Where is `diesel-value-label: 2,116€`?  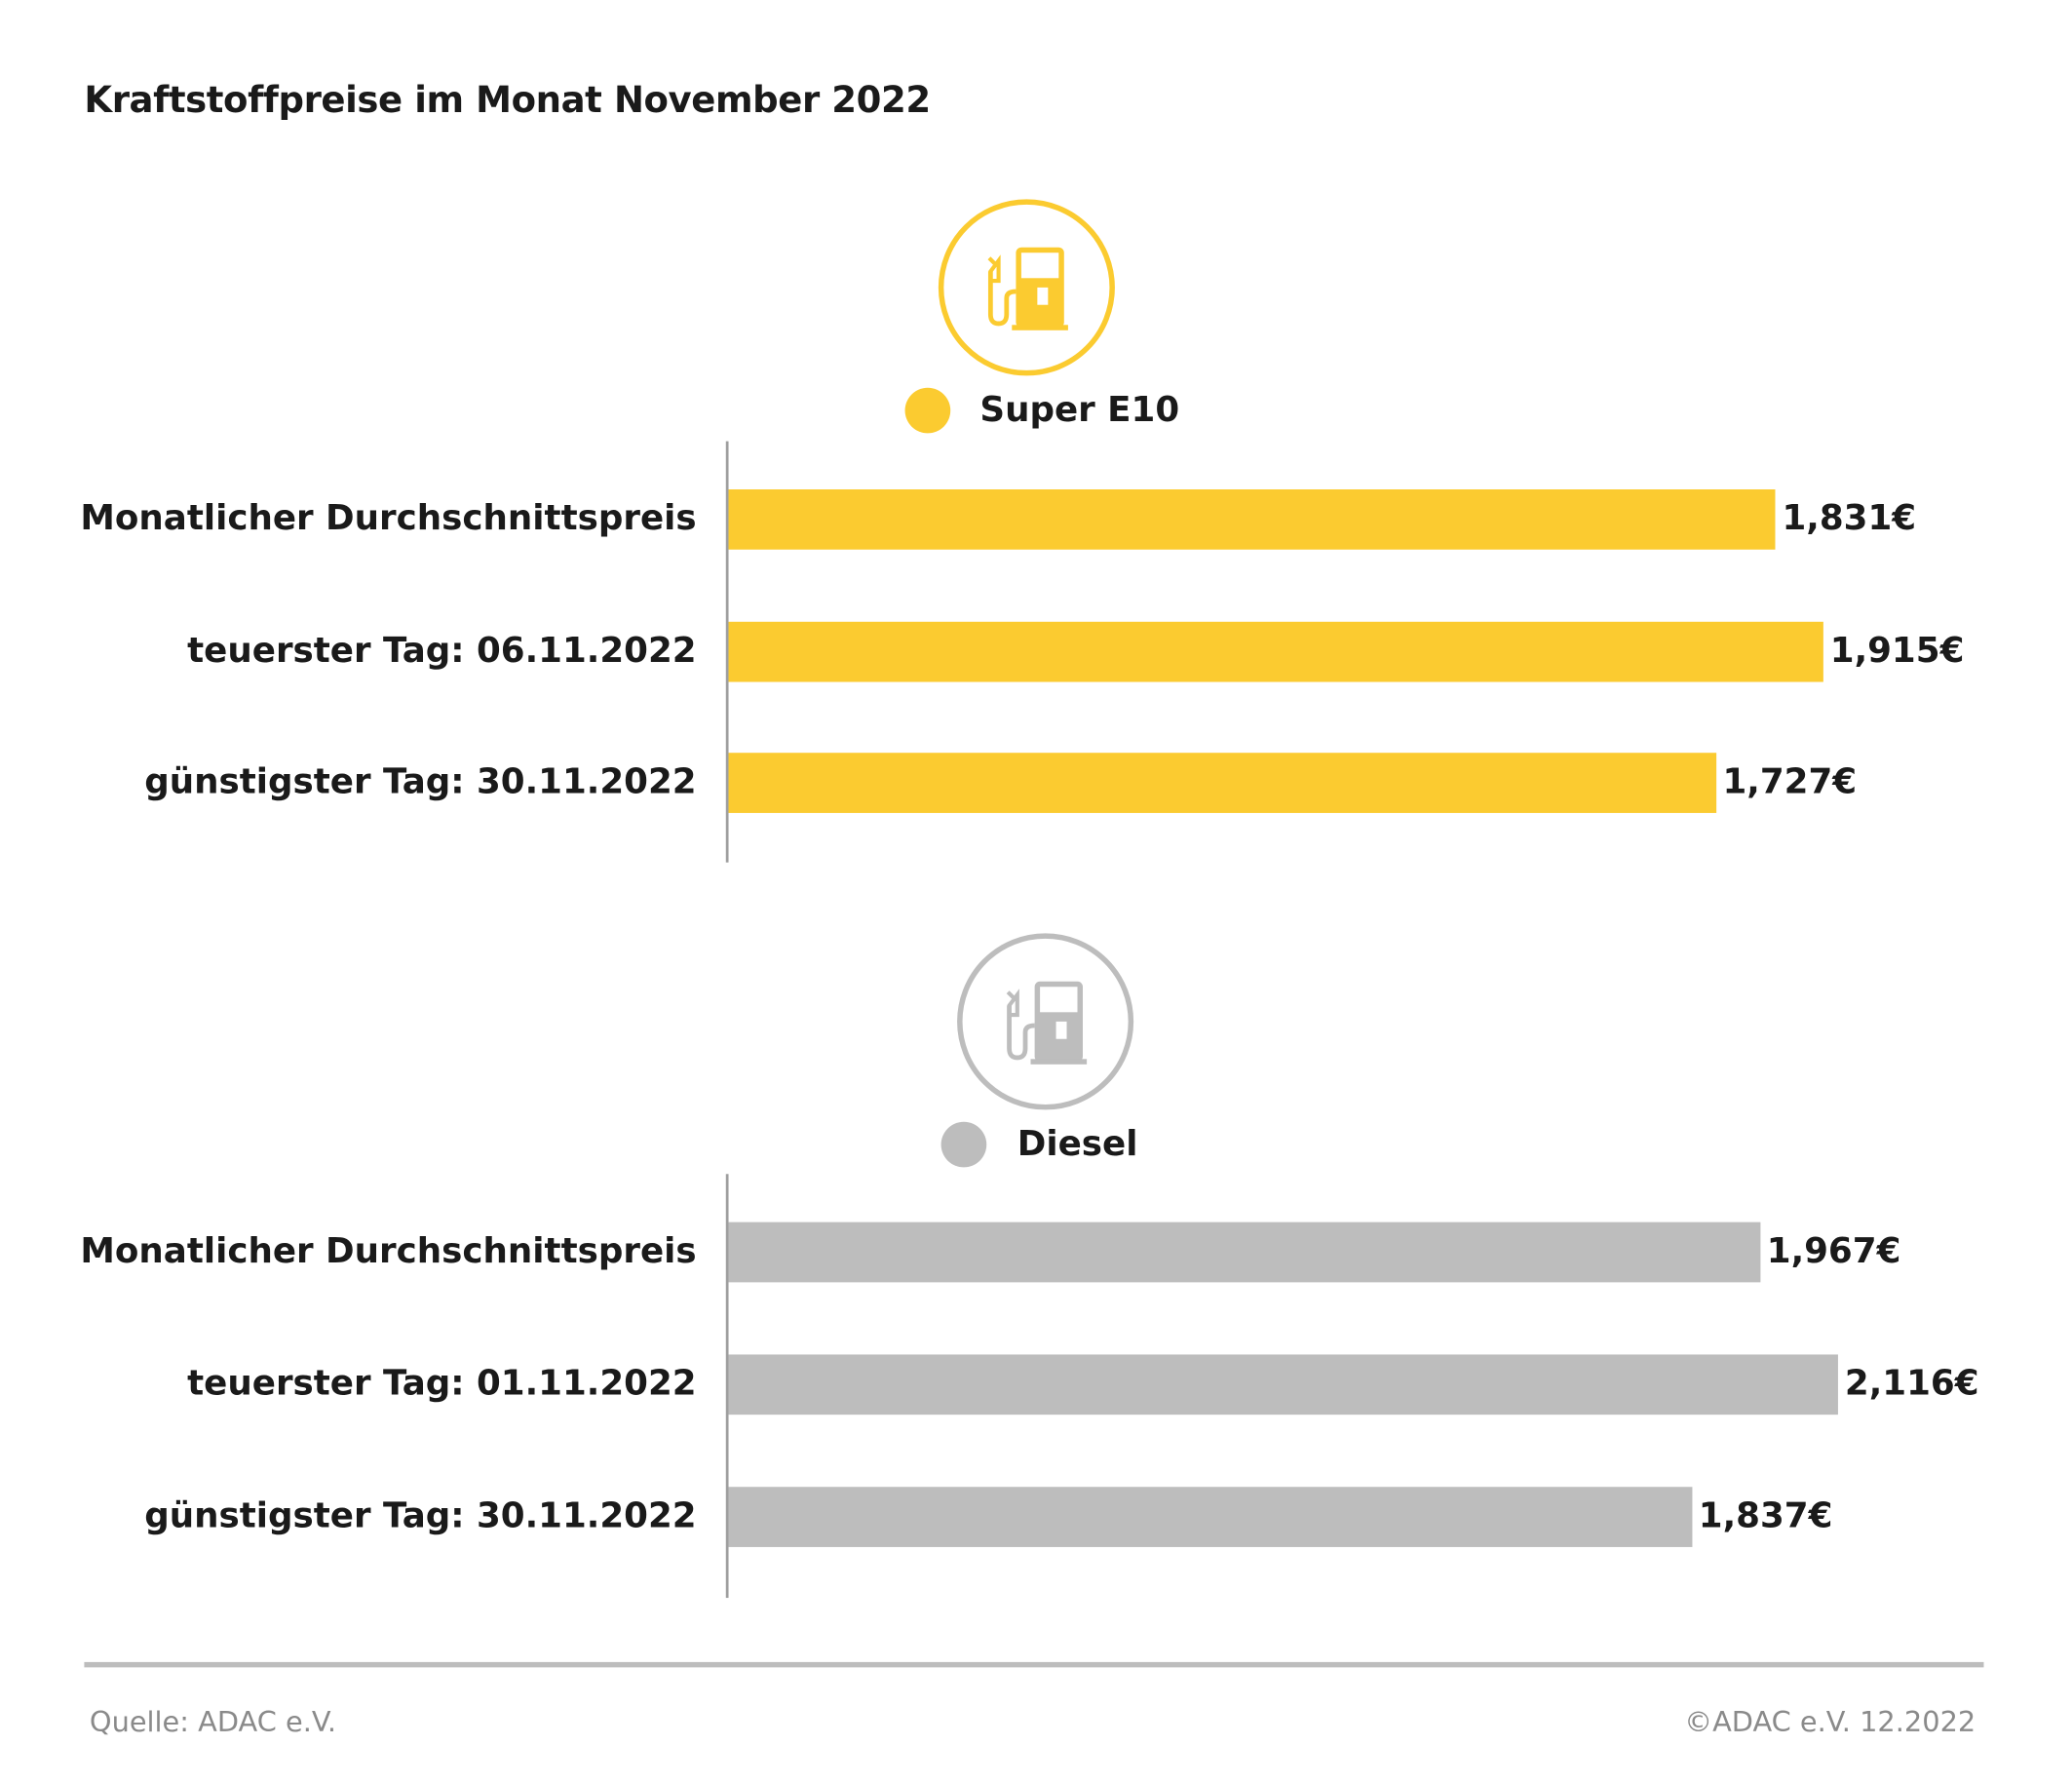 diesel-value-label: 2,116€ is located at coordinates (1911, 1384).